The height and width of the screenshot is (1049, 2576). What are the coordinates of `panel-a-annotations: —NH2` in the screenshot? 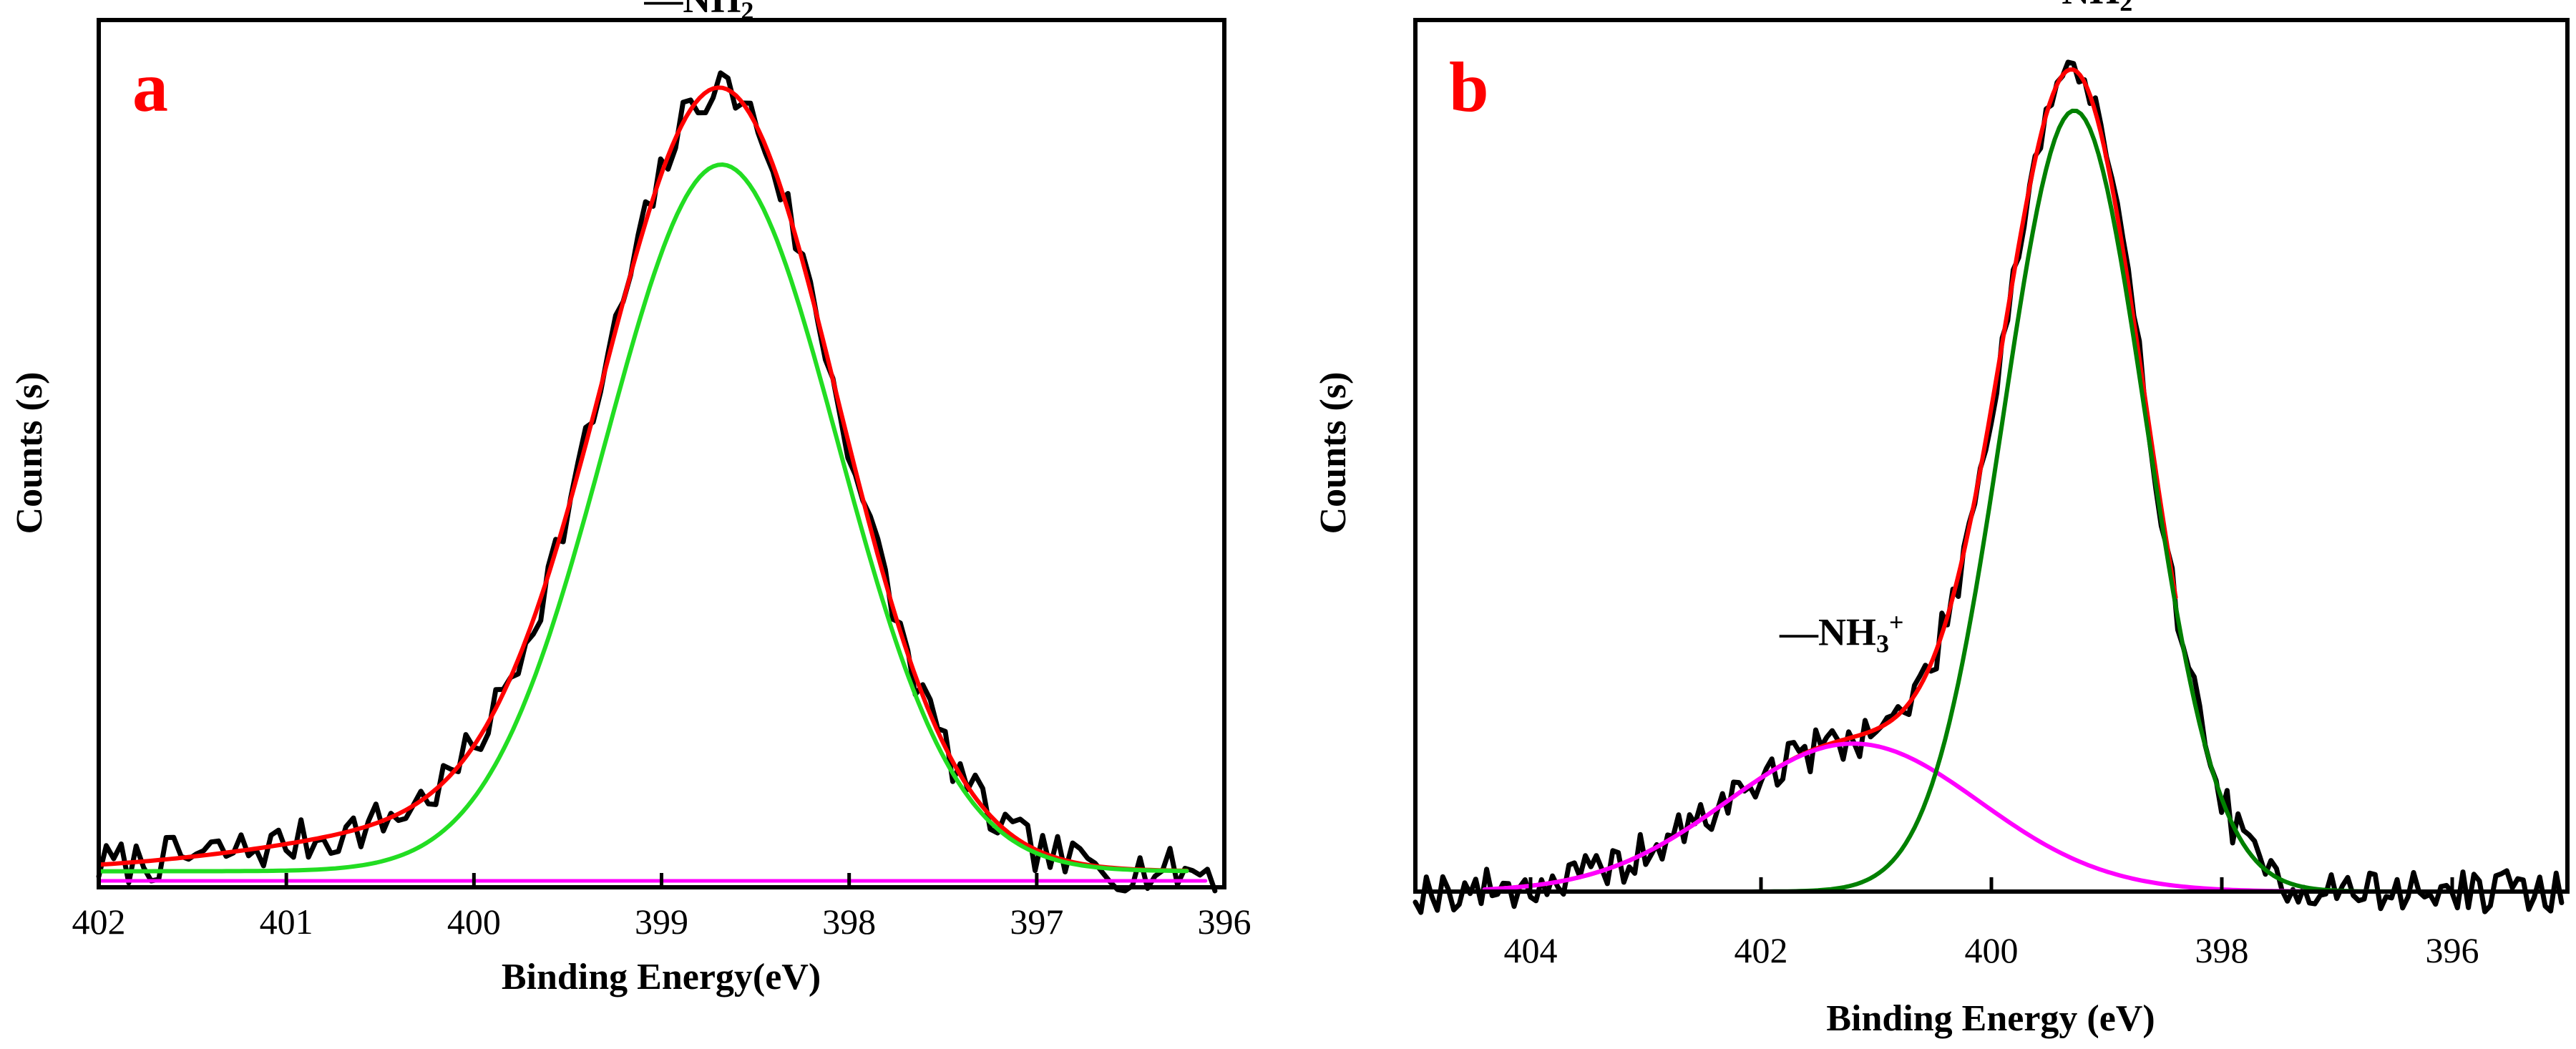 It's located at (698, 12).